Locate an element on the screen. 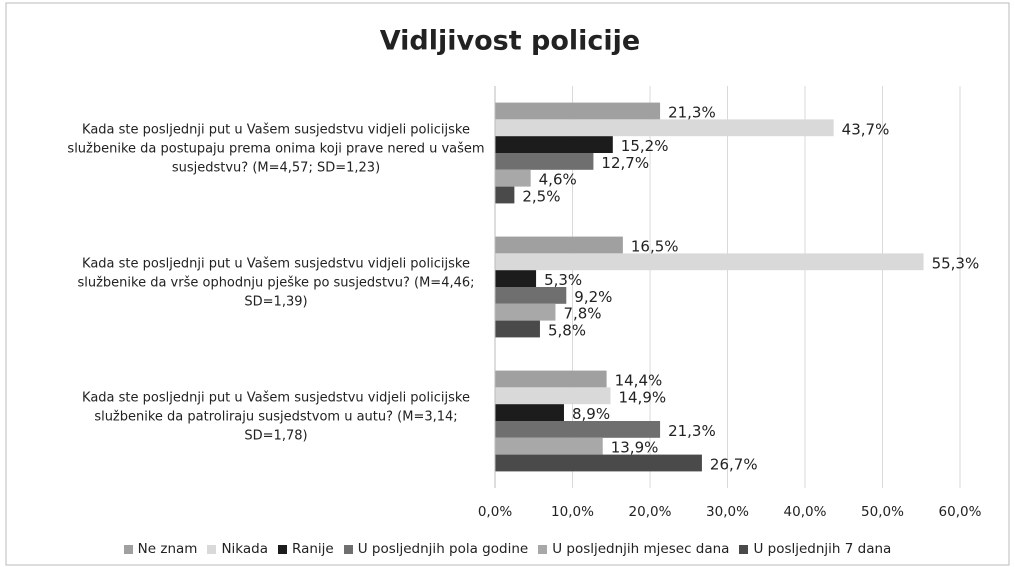 The width and height of the screenshot is (1015, 567). value-label: 43,7% is located at coordinates (866, 129).